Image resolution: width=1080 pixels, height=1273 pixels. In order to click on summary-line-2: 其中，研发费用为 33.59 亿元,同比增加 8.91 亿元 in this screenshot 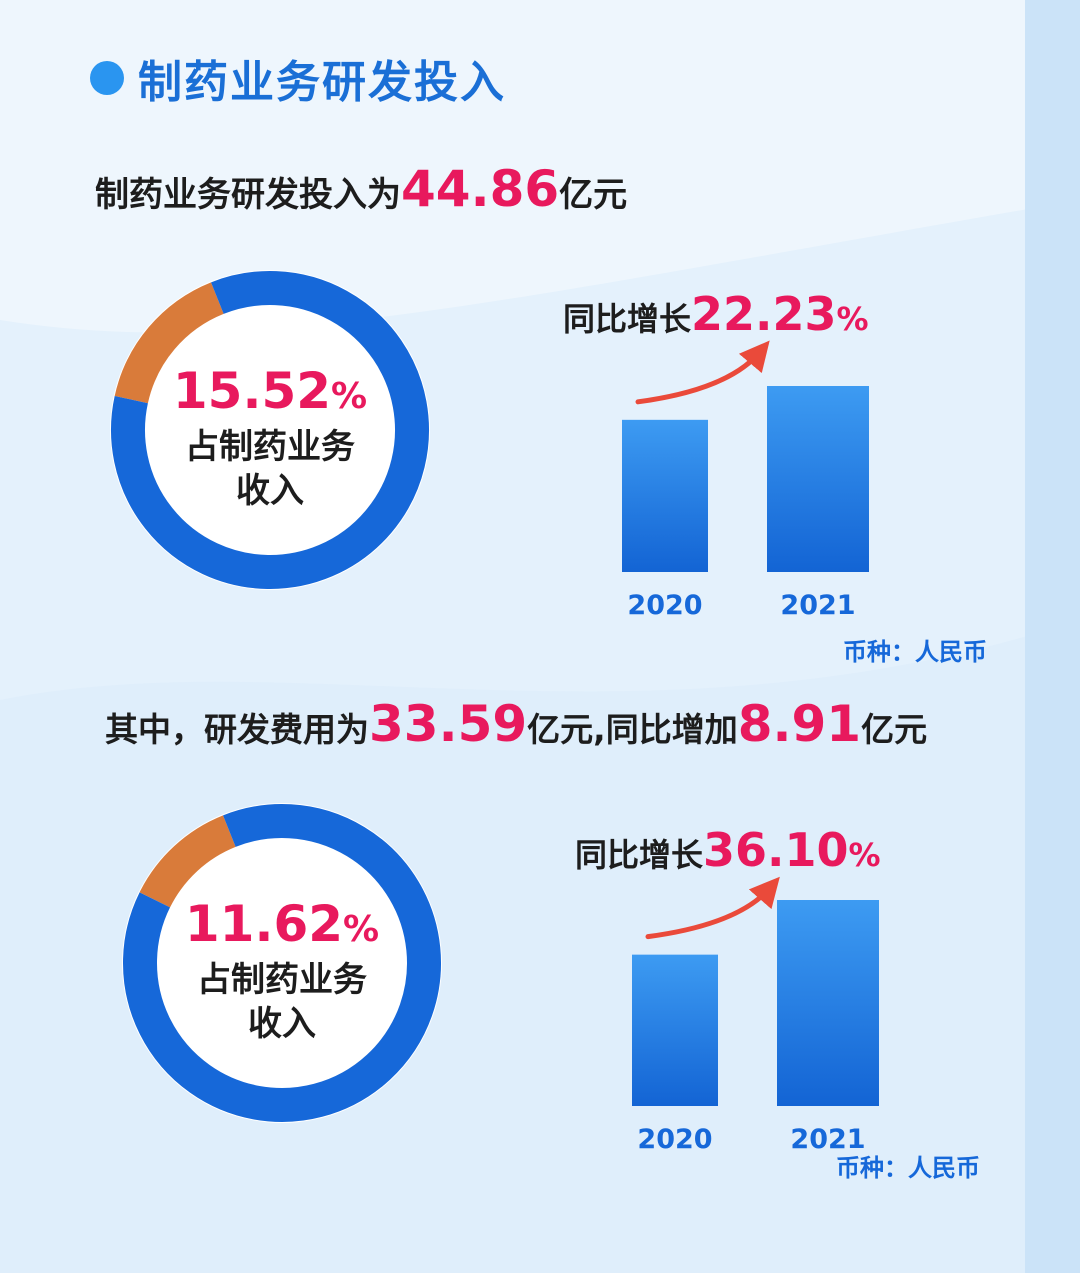, I will do `click(516, 724)`.